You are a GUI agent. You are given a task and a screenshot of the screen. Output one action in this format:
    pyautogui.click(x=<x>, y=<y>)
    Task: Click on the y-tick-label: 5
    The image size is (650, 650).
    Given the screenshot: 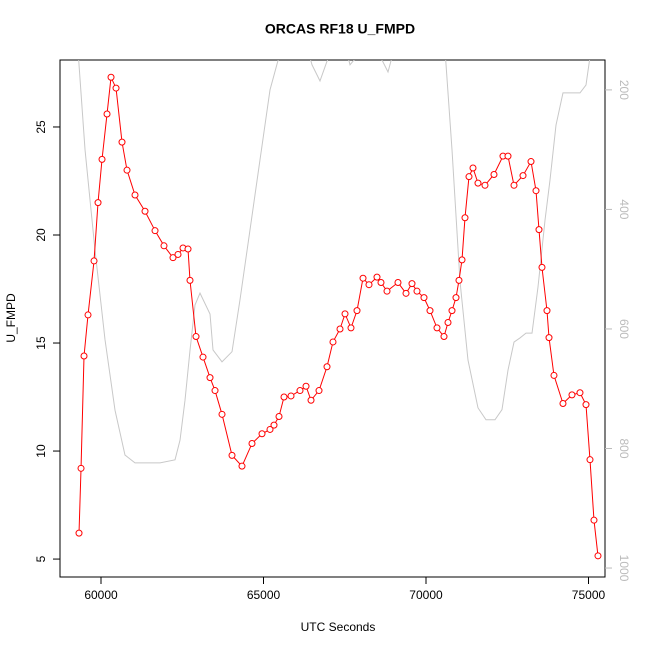 What is the action you would take?
    pyautogui.click(x=41, y=558)
    